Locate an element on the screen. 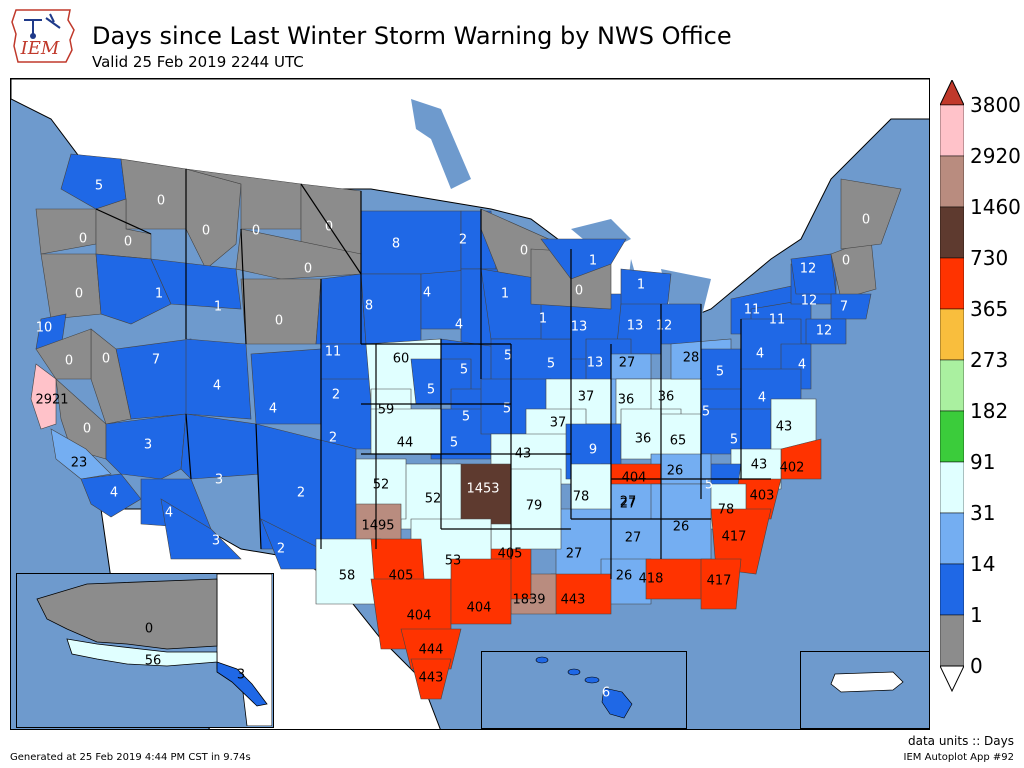  cwa-label-cae: 78 is located at coordinates (726, 510).